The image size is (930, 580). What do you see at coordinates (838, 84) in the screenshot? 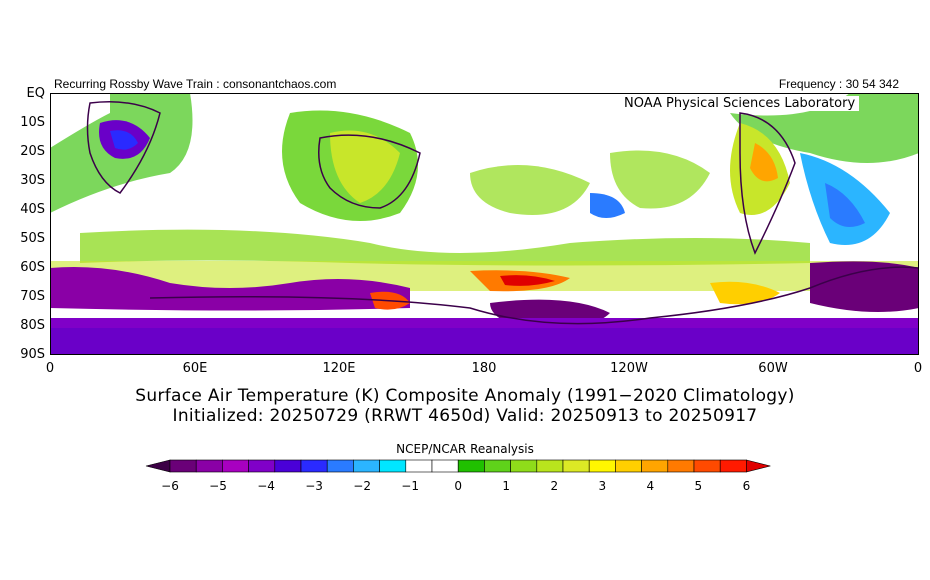
I see `frequency-text: Frequency : 30 54 342` at bounding box center [838, 84].